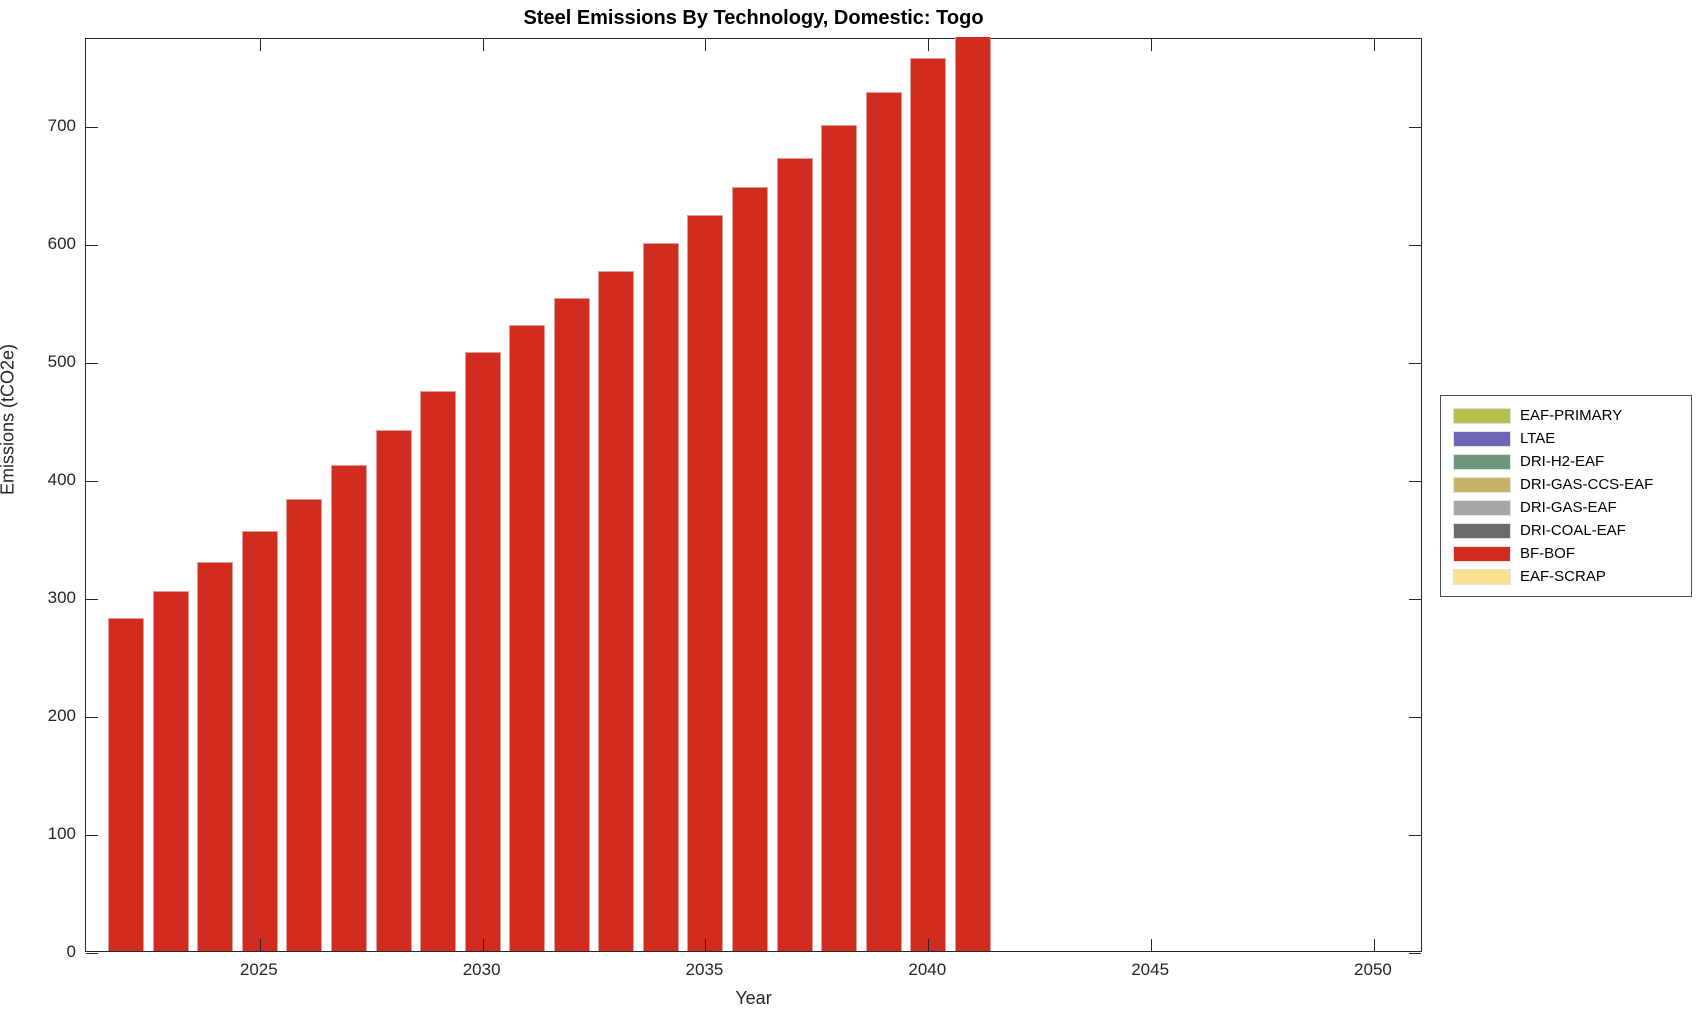 The image size is (1702, 1021). I want to click on legend-swatch-eaf-scrap, so click(1482, 576).